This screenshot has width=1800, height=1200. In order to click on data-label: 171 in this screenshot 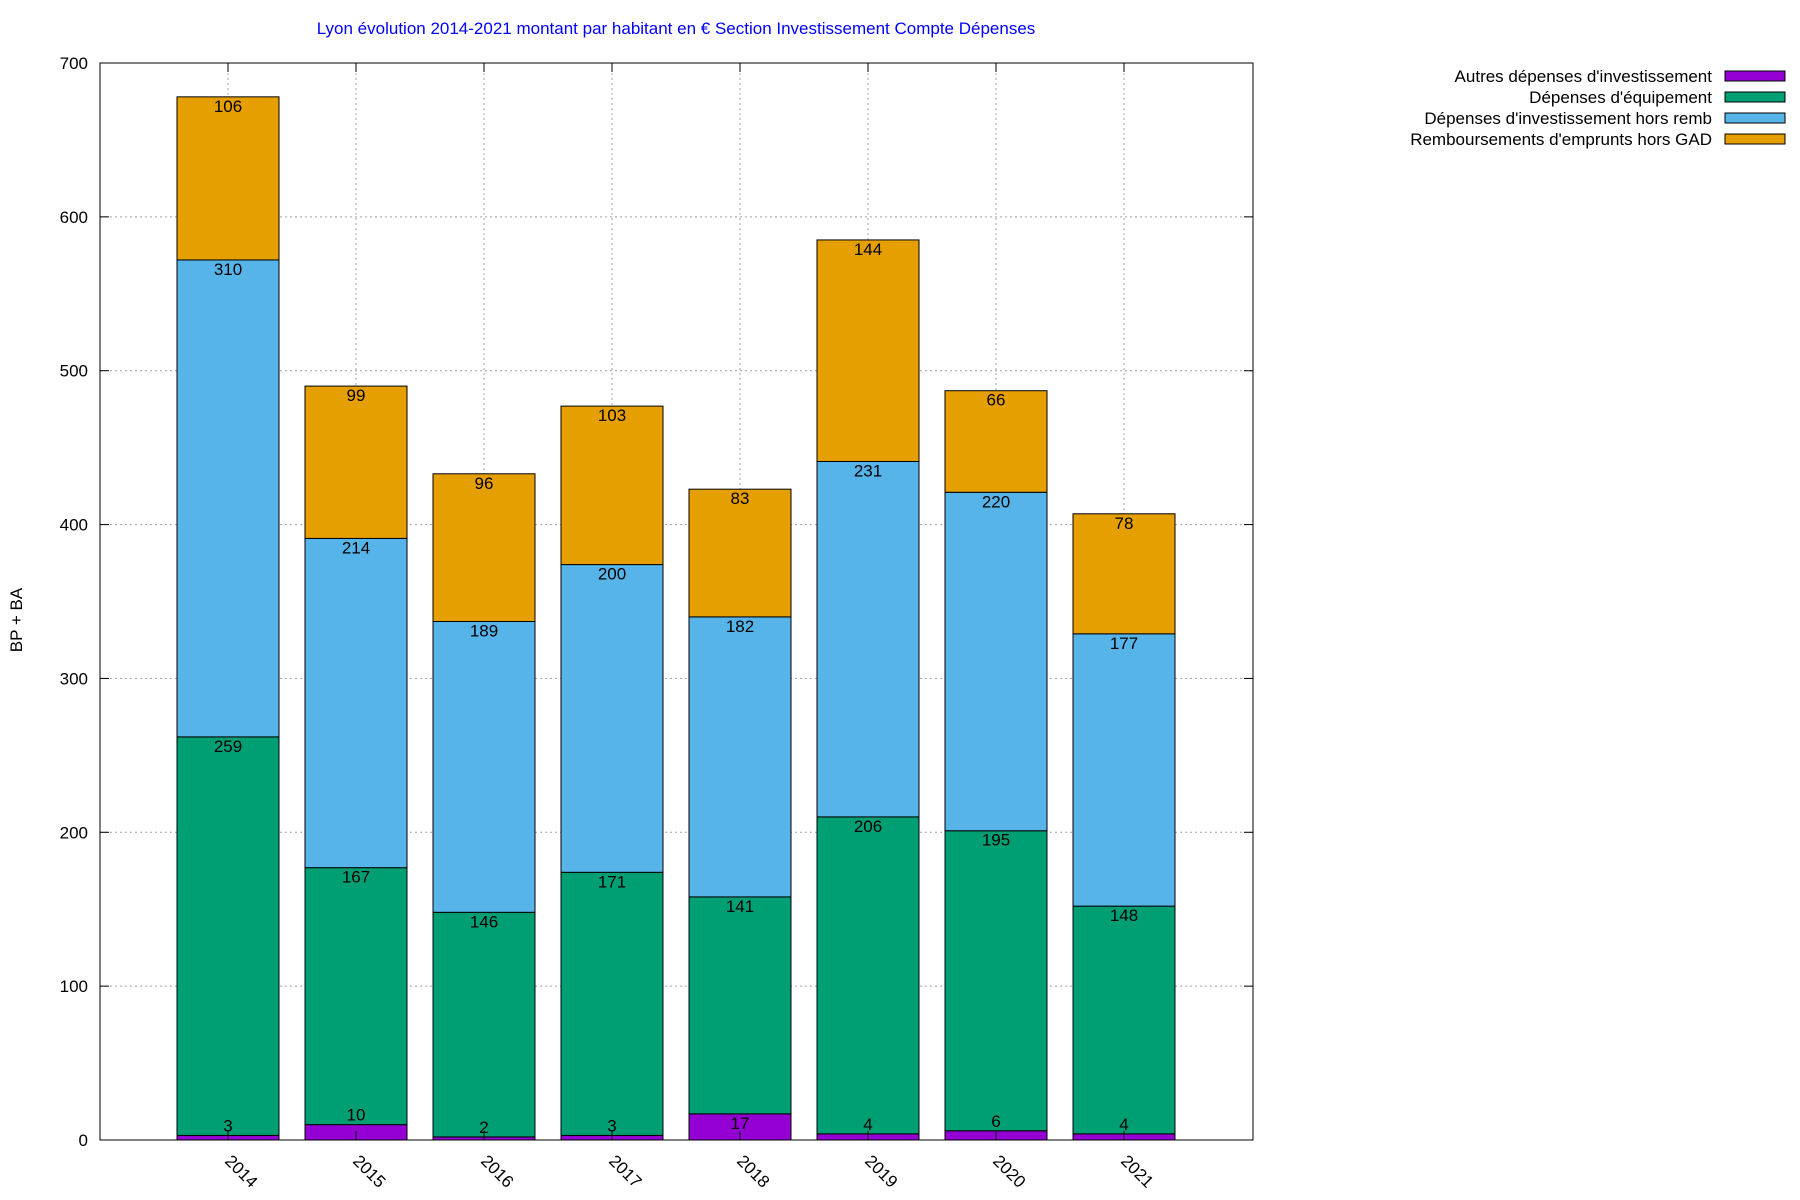, I will do `click(612, 881)`.